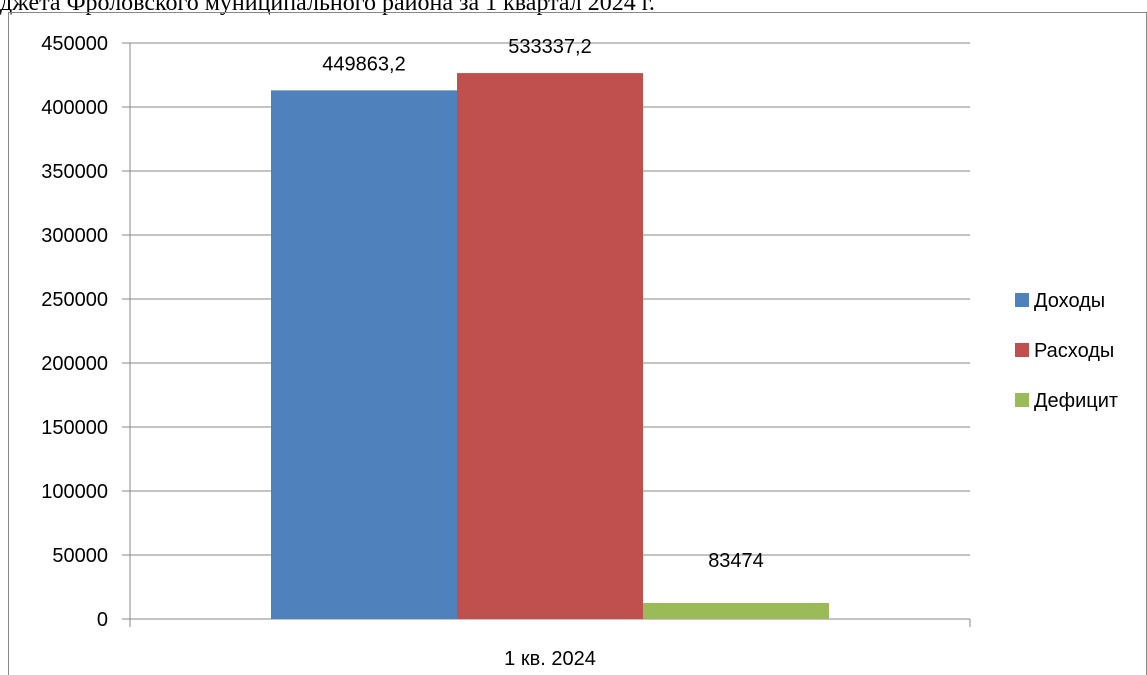  Describe the element at coordinates (74, 172) in the screenshot. I see `y-tick-label: 350000` at that location.